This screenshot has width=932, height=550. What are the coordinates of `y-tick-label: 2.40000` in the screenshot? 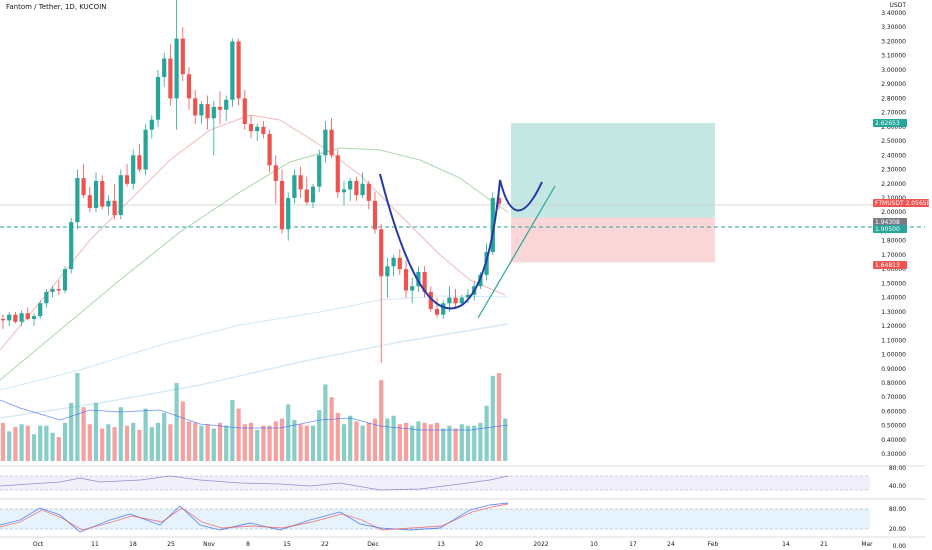 It's located at (893, 155).